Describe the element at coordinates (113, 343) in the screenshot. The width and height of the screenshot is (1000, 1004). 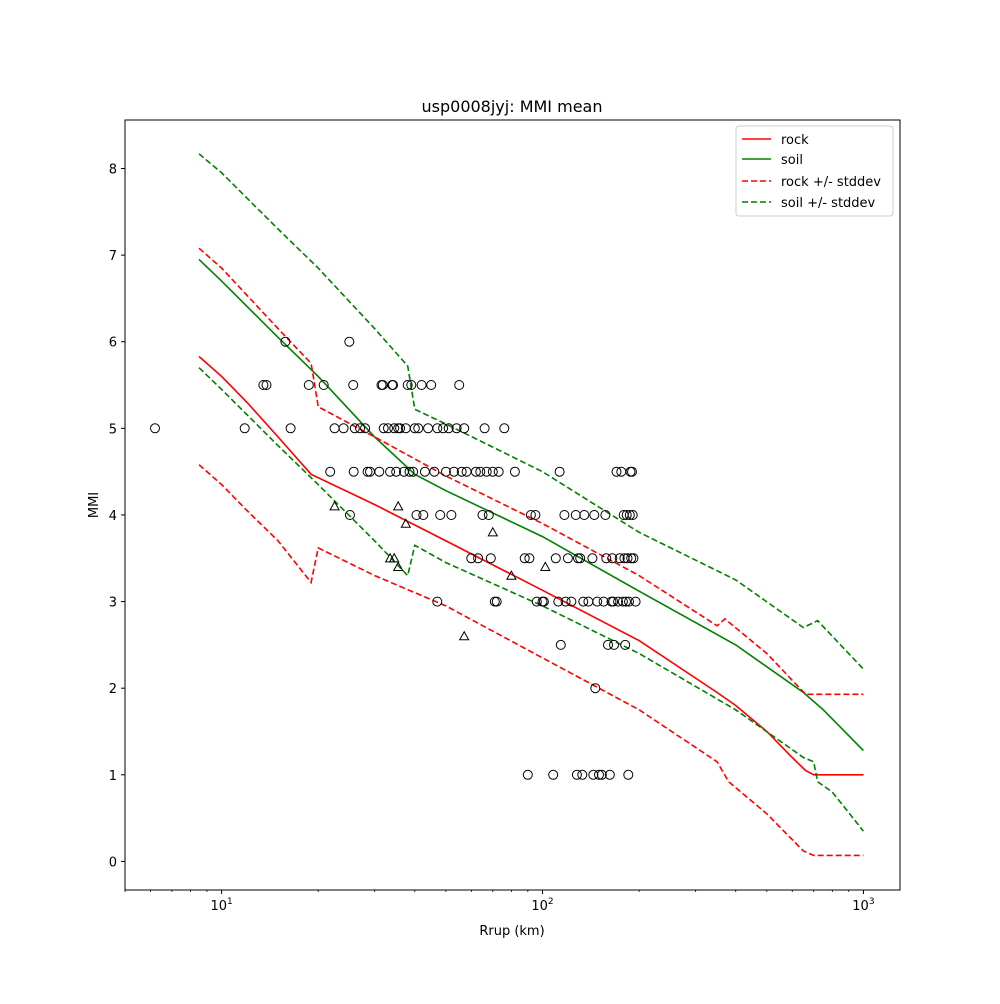
I see `y-tick-label: 6` at that location.